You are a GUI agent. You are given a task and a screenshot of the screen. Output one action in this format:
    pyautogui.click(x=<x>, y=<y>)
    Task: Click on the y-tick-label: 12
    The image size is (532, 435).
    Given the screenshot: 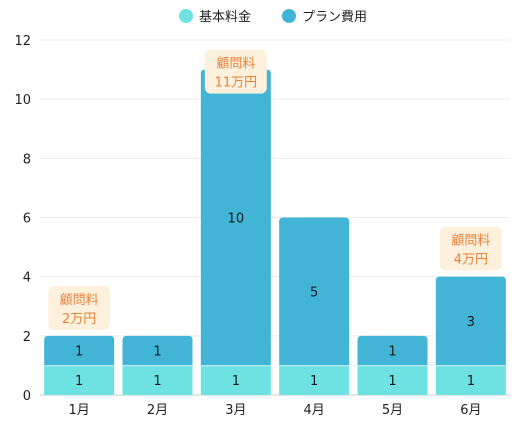 What is the action you would take?
    pyautogui.click(x=22, y=41)
    